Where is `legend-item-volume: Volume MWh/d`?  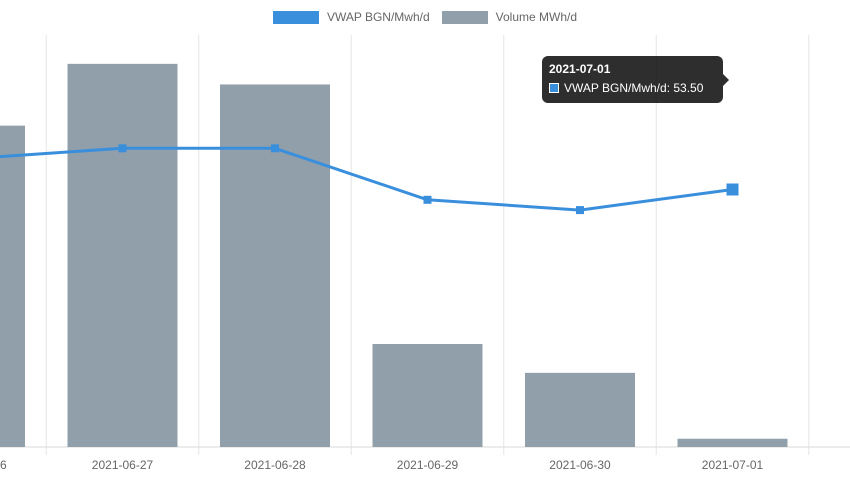 legend-item-volume: Volume MWh/d is located at coordinates (509, 17).